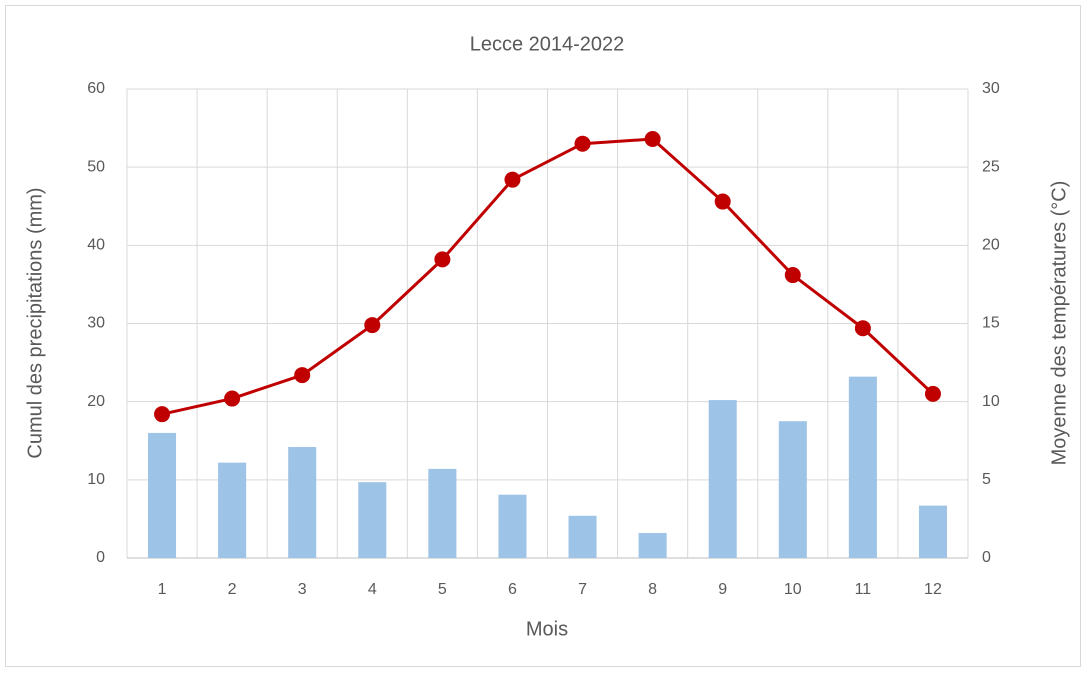 This screenshot has height=673, width=1087. Describe the element at coordinates (96, 323) in the screenshot. I see `y-tick-label: 30` at that location.